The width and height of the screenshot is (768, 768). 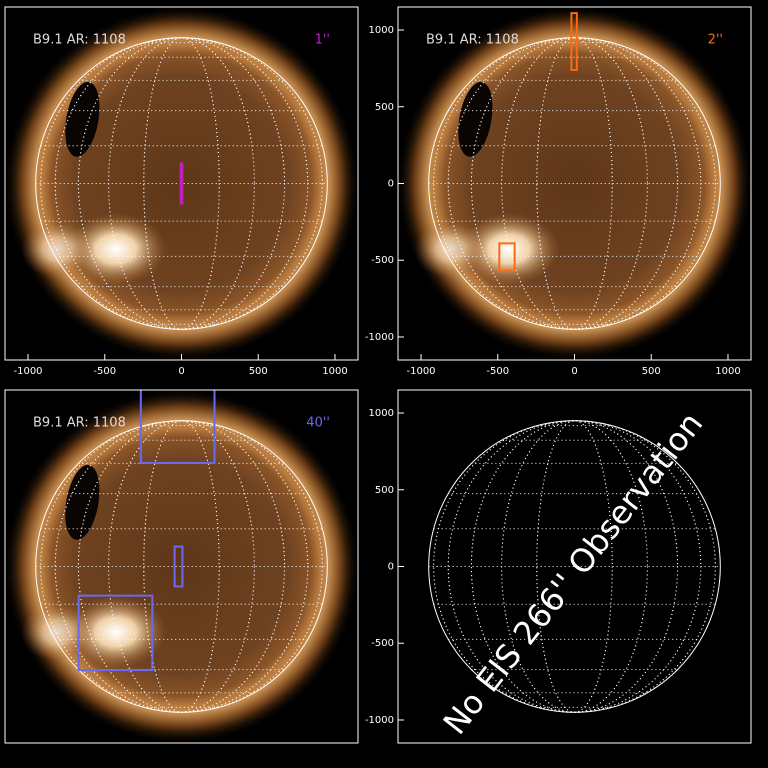 I want to click on resolution-label: 2'', so click(x=715, y=40).